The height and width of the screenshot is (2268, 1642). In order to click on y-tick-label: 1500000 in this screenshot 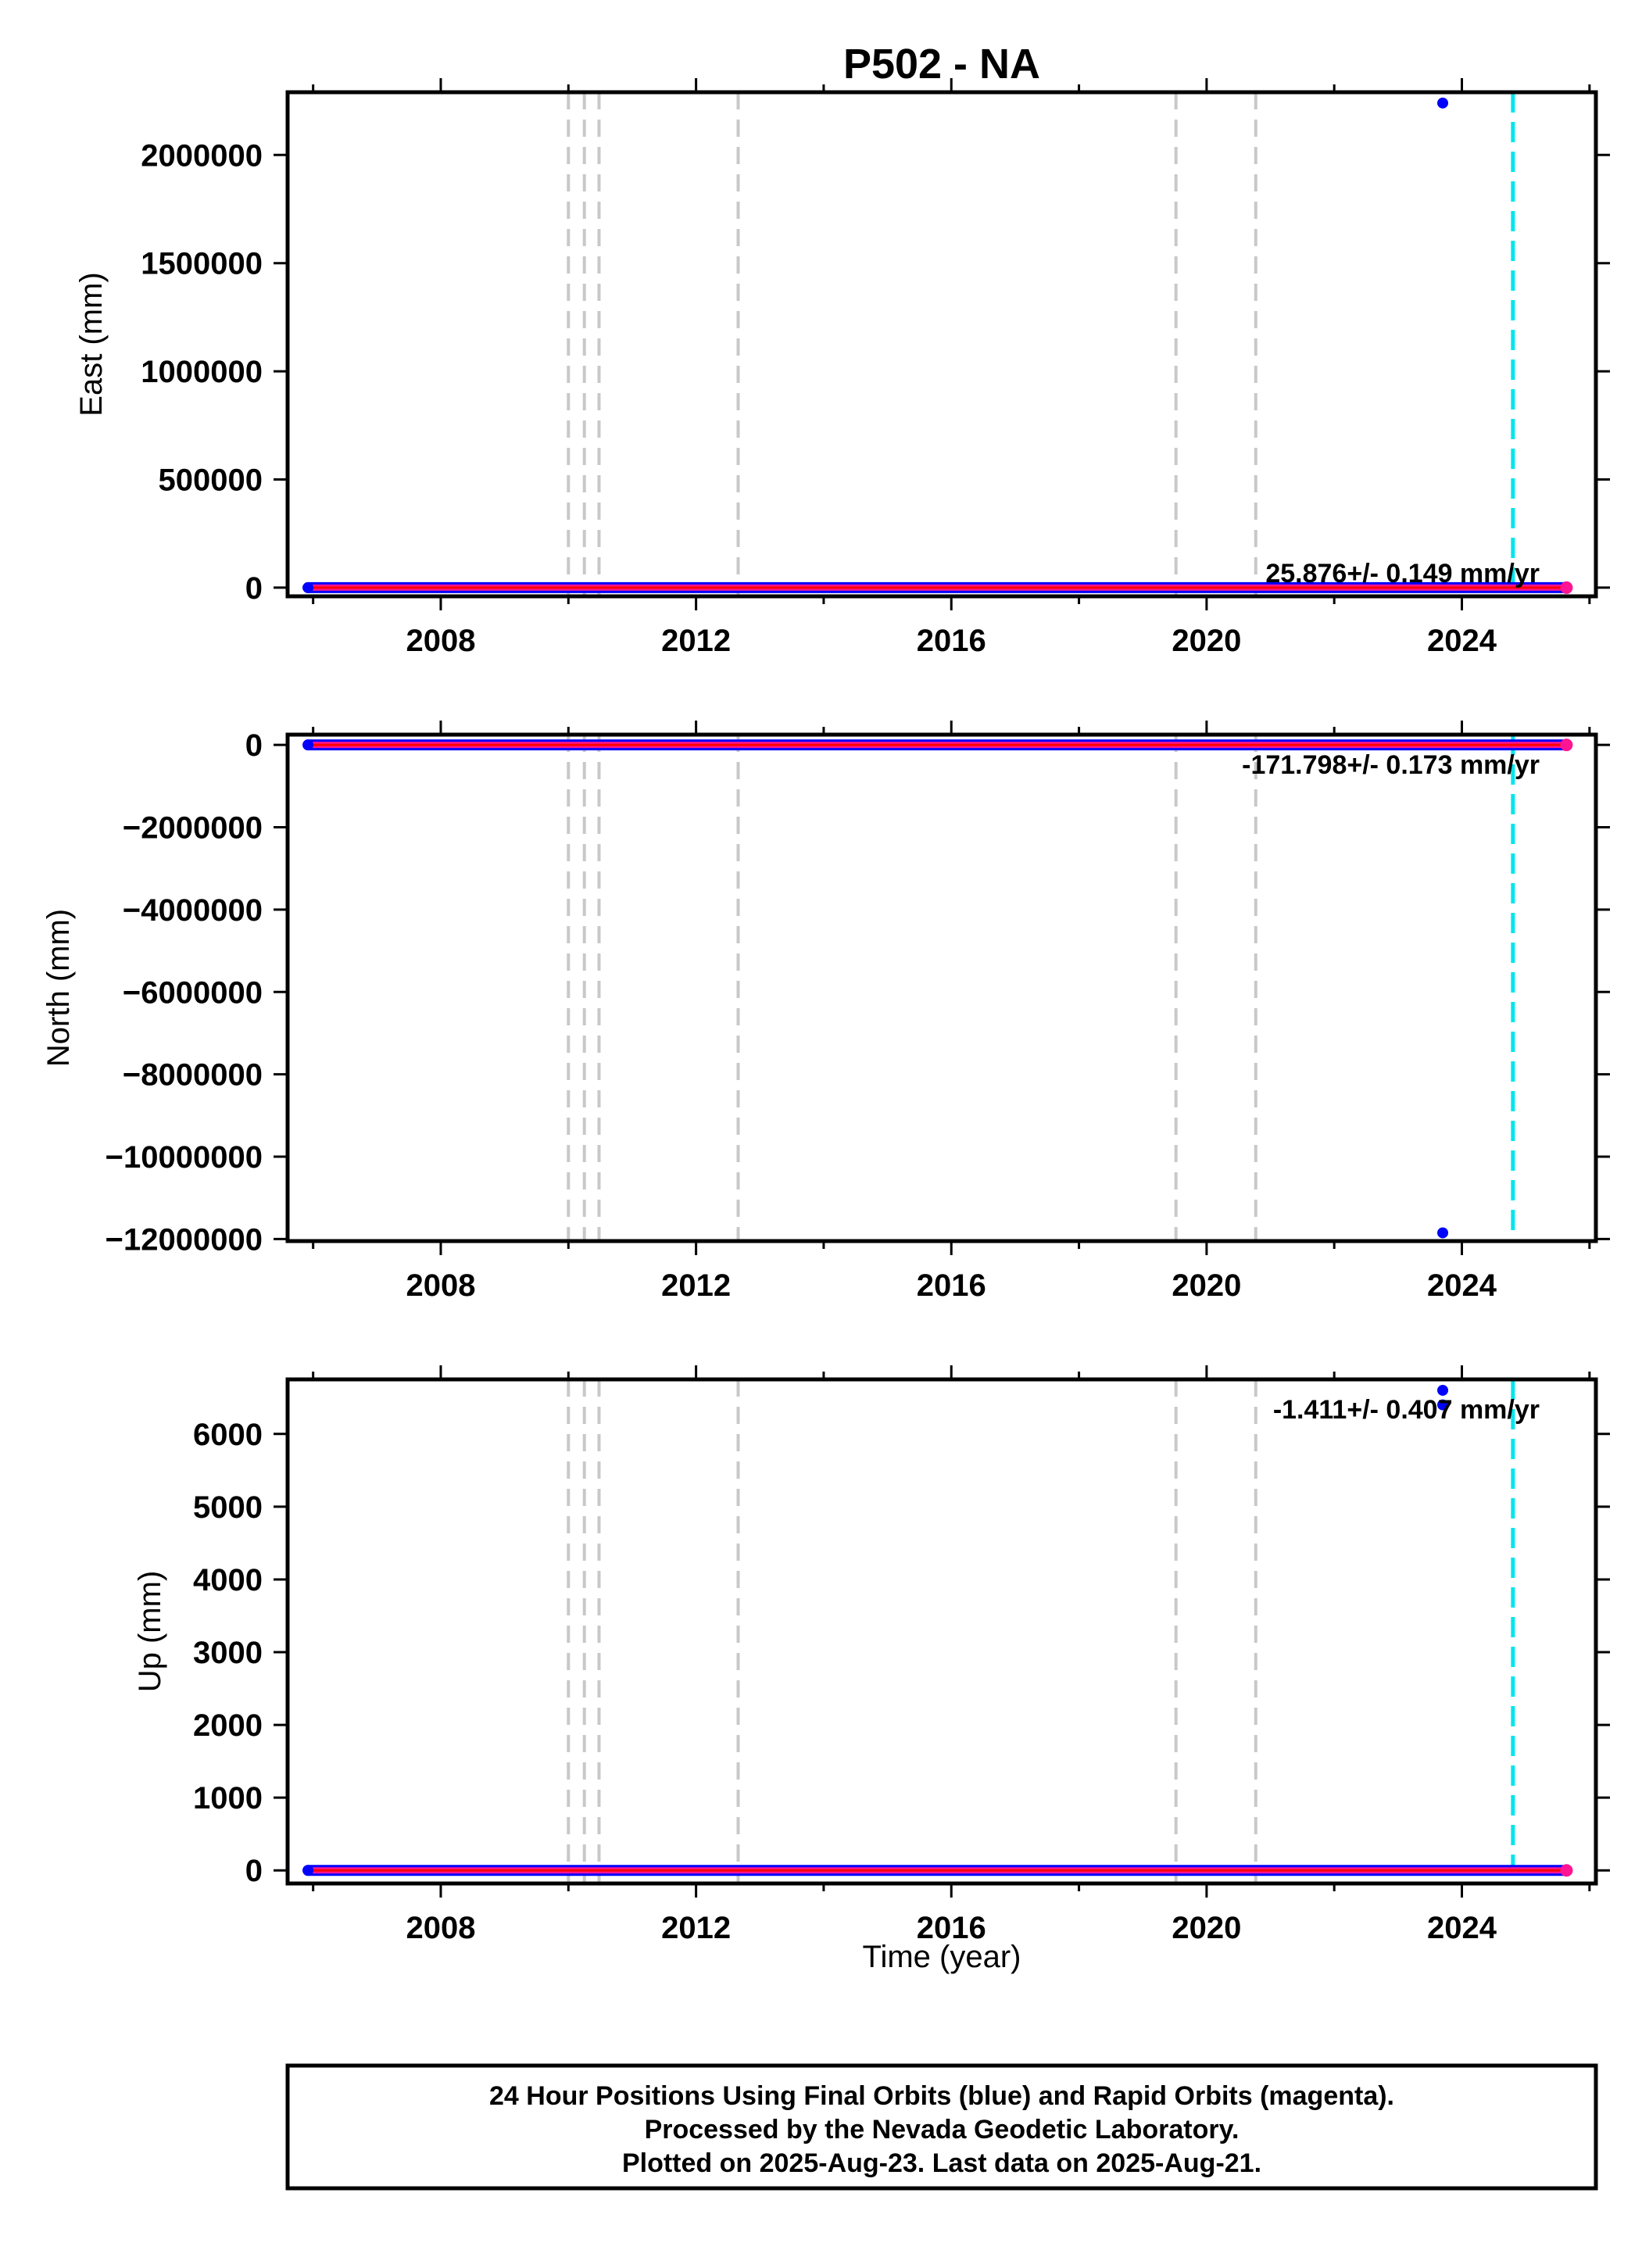, I will do `click(202, 264)`.